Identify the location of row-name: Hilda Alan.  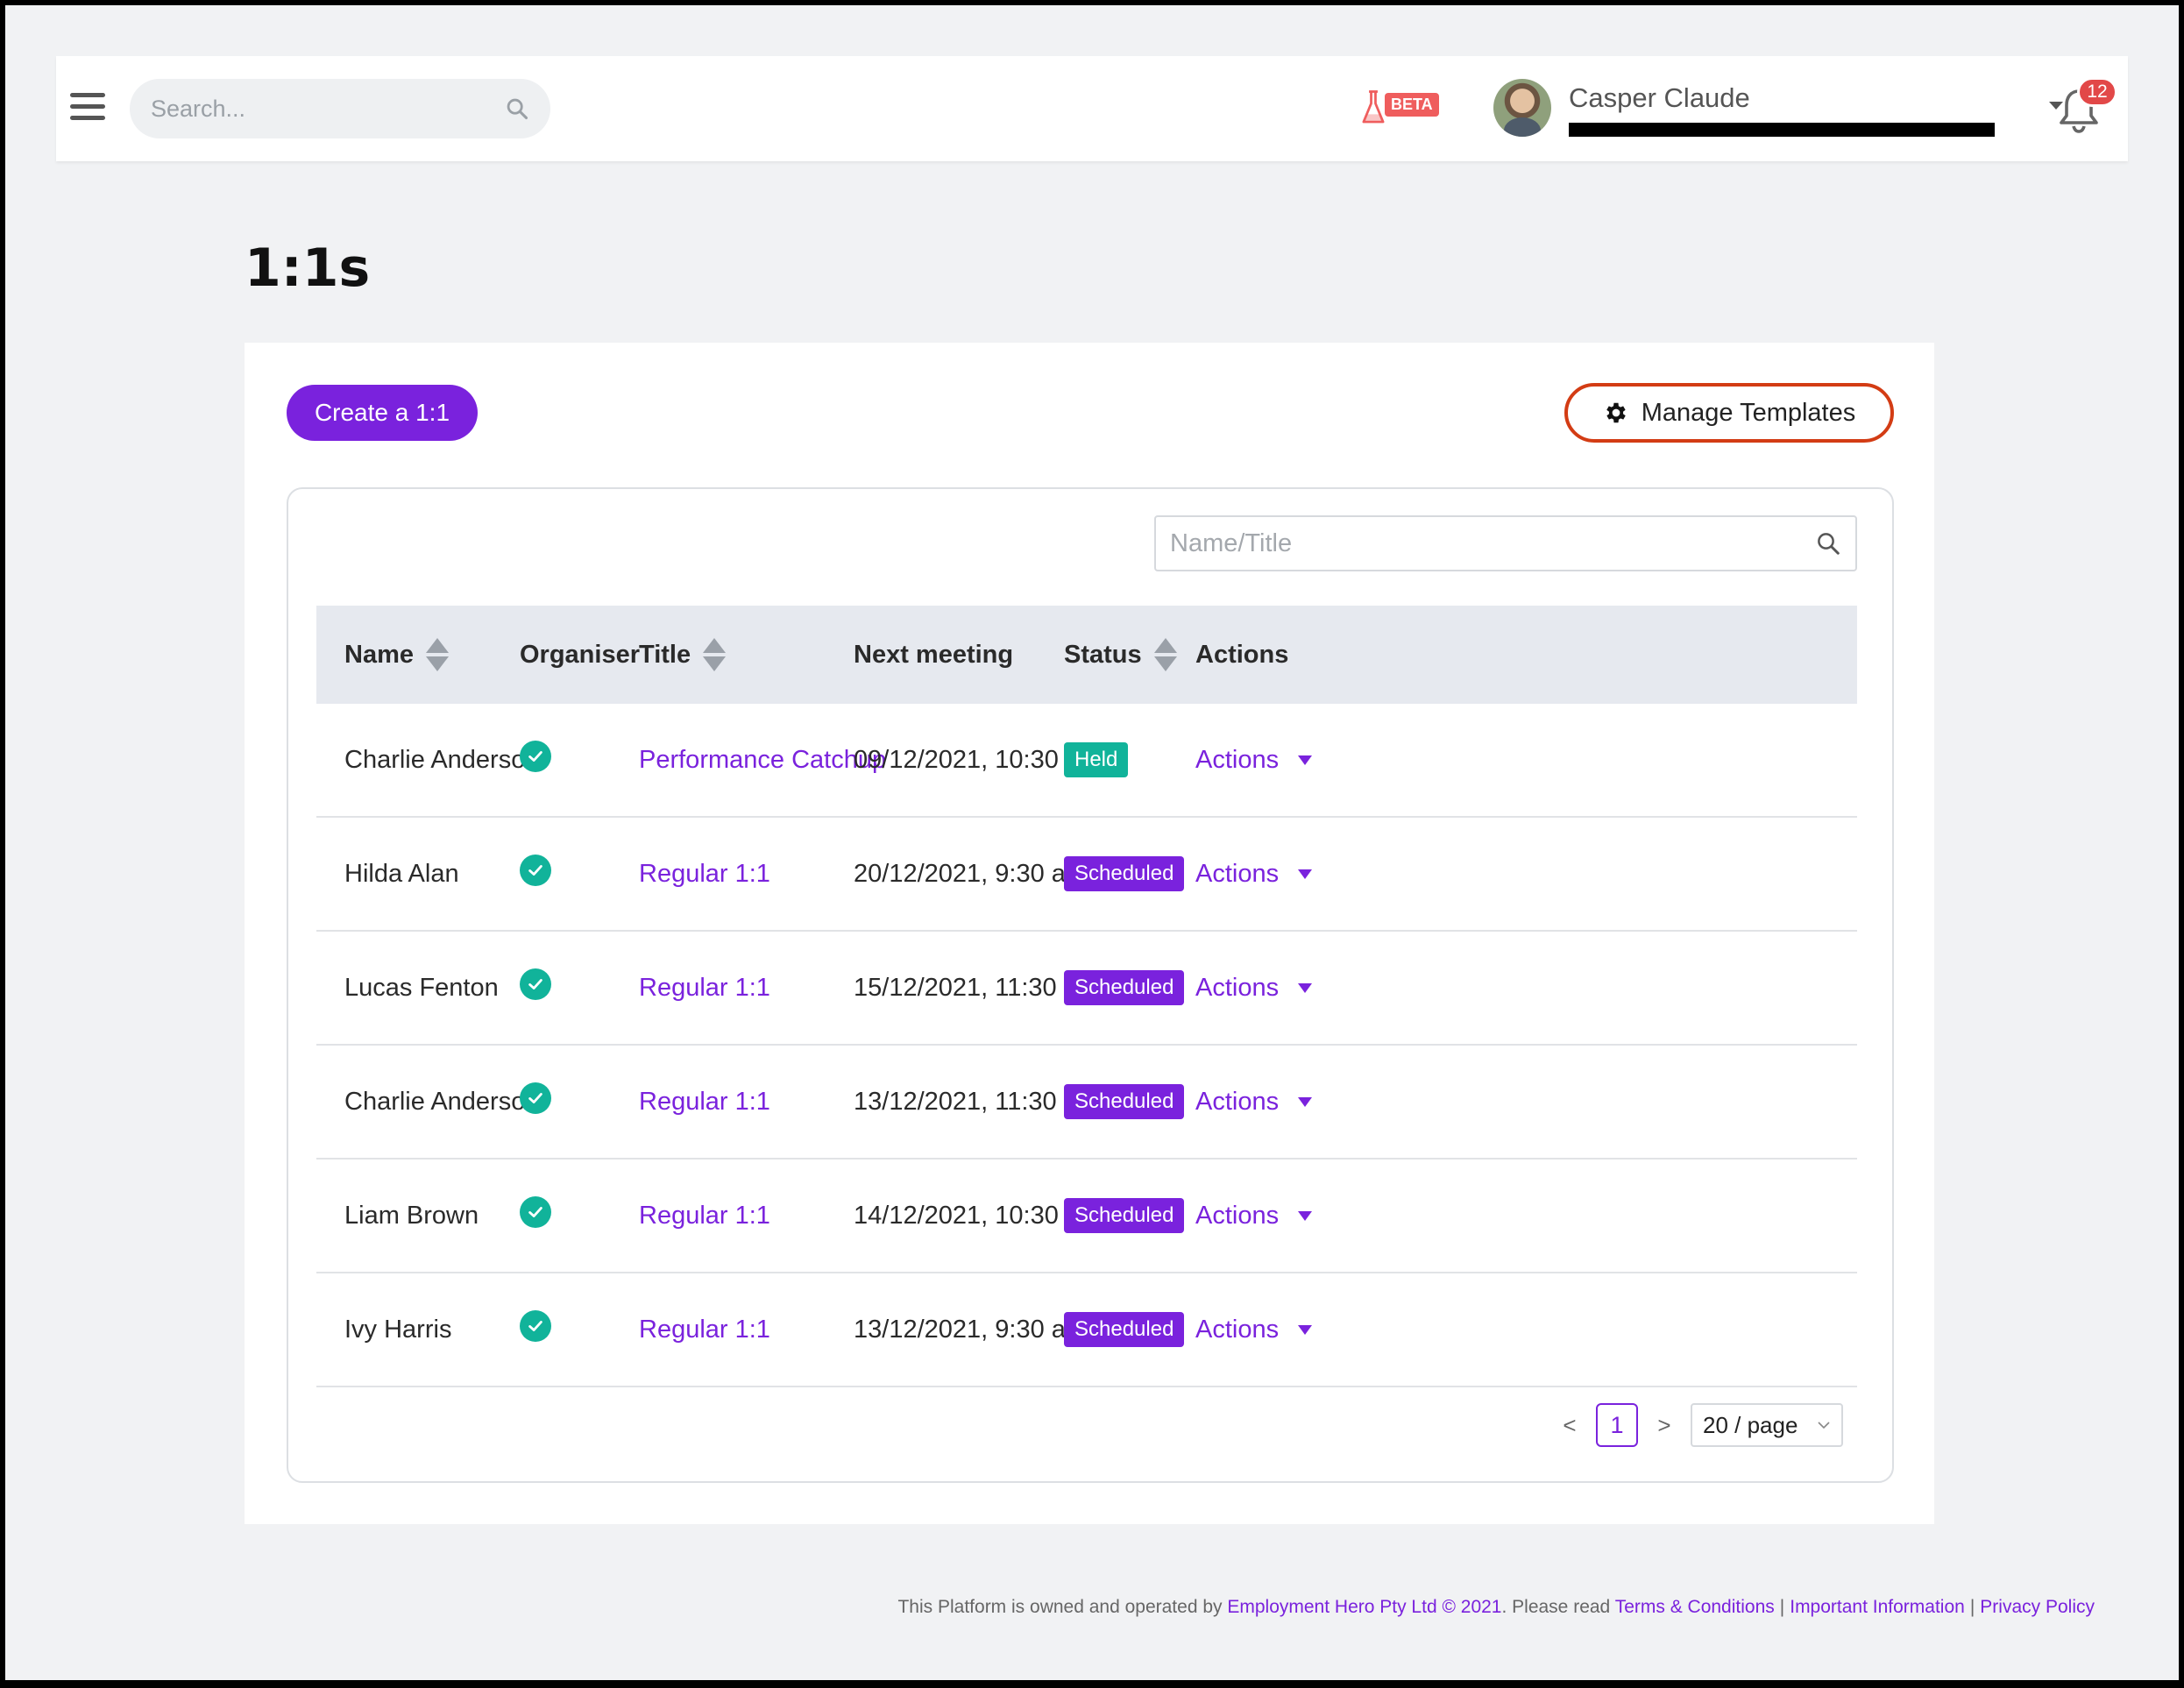
(401, 874).